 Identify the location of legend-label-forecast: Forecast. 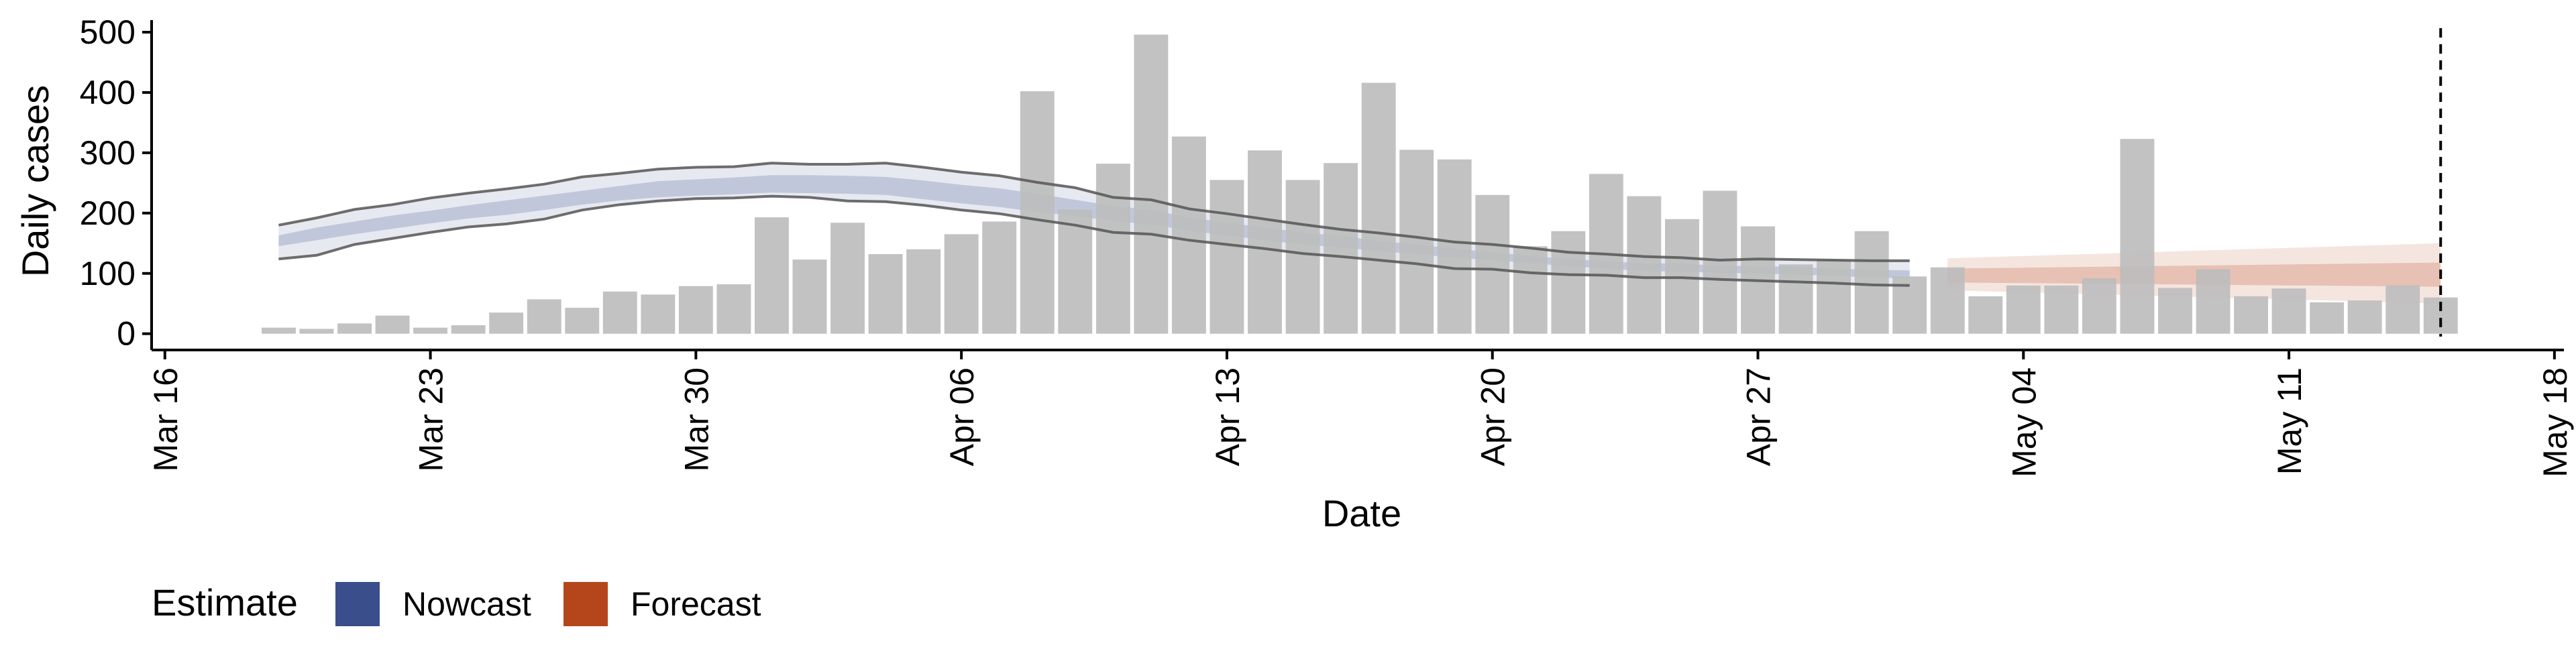
(696, 604).